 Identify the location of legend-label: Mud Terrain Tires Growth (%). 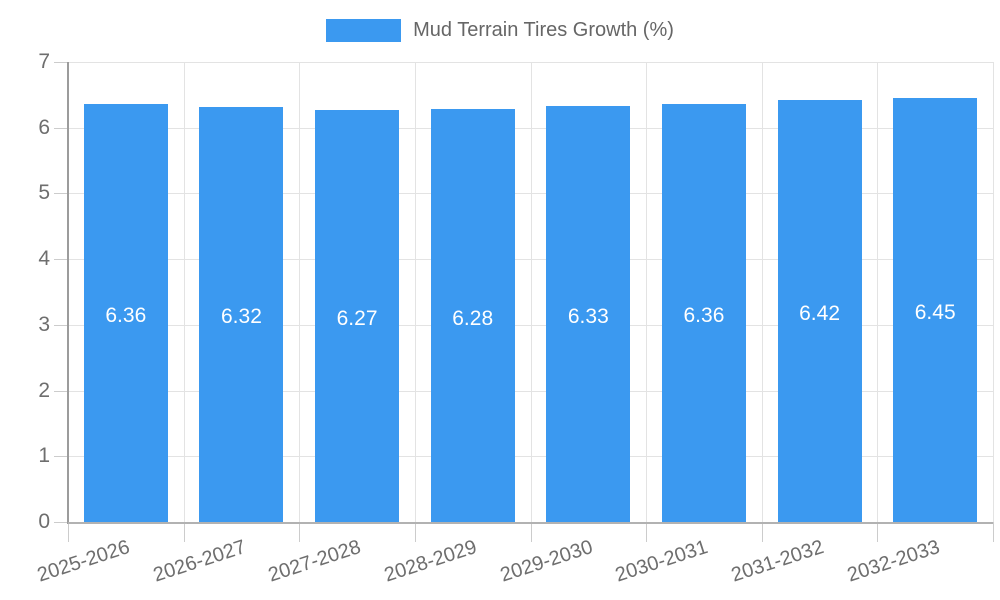
(543, 30).